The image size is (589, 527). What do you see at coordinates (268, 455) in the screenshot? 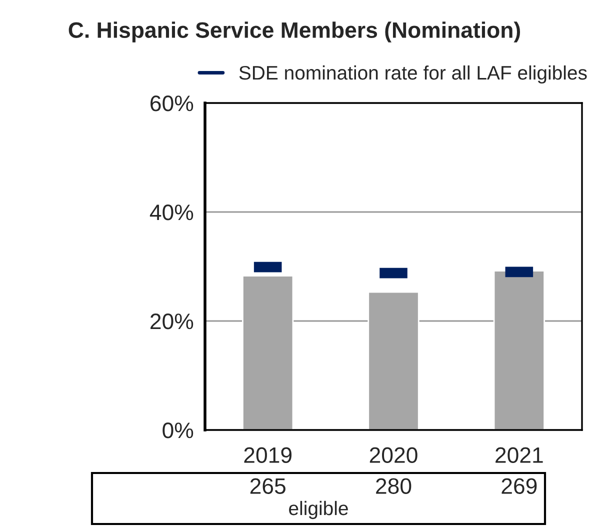
I see `x-tick-label: 2019` at bounding box center [268, 455].